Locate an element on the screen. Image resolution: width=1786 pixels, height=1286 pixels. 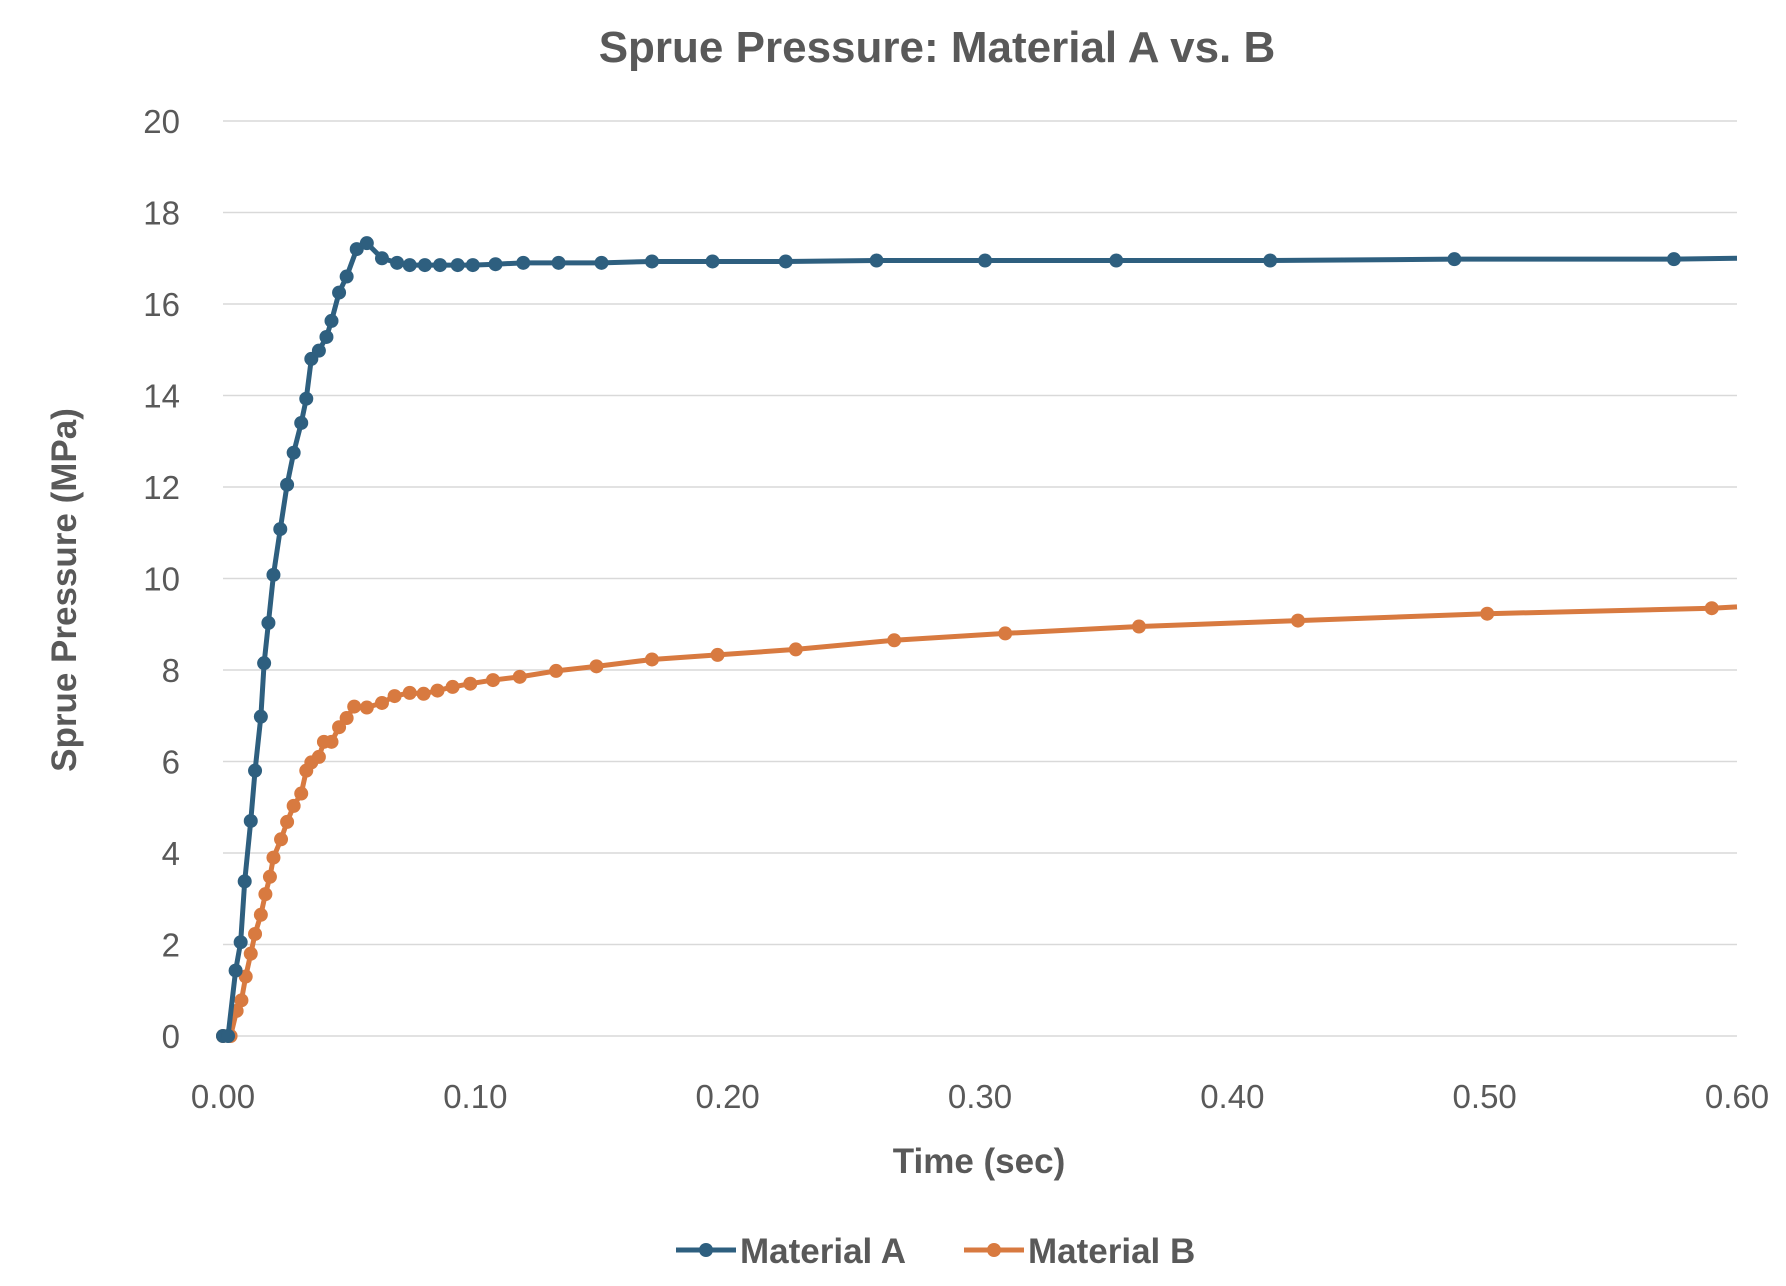
y-axis-ticks: 0 2 4 6 8 10 12 14 16 18 20 is located at coordinates (161, 579).